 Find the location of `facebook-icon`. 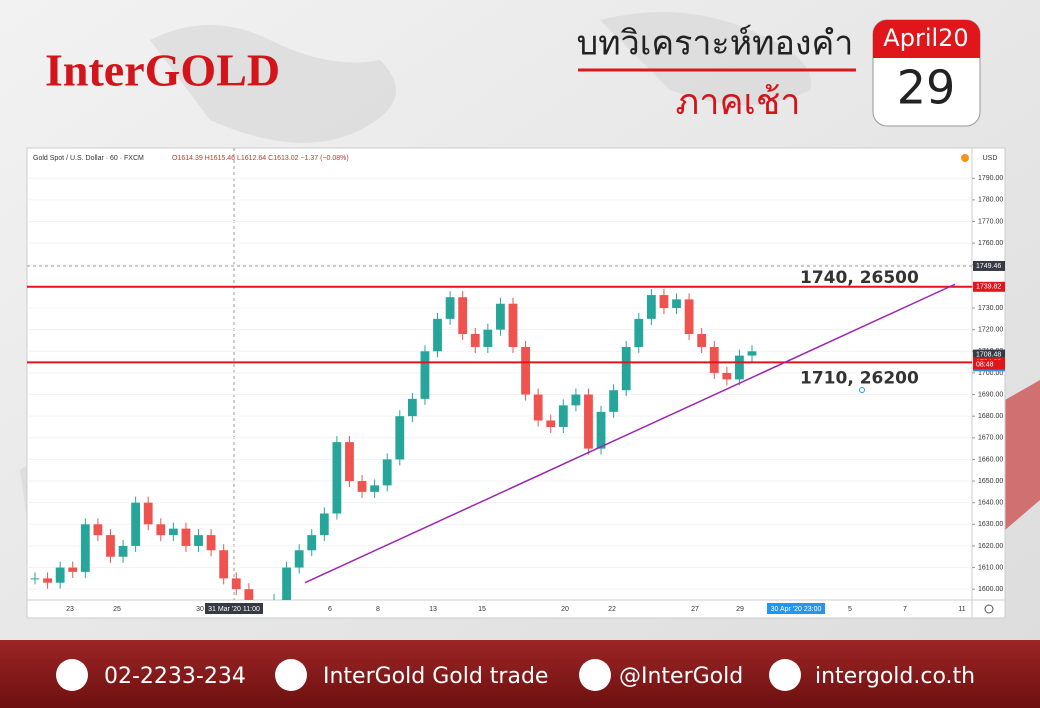

facebook-icon is located at coordinates (291, 675).